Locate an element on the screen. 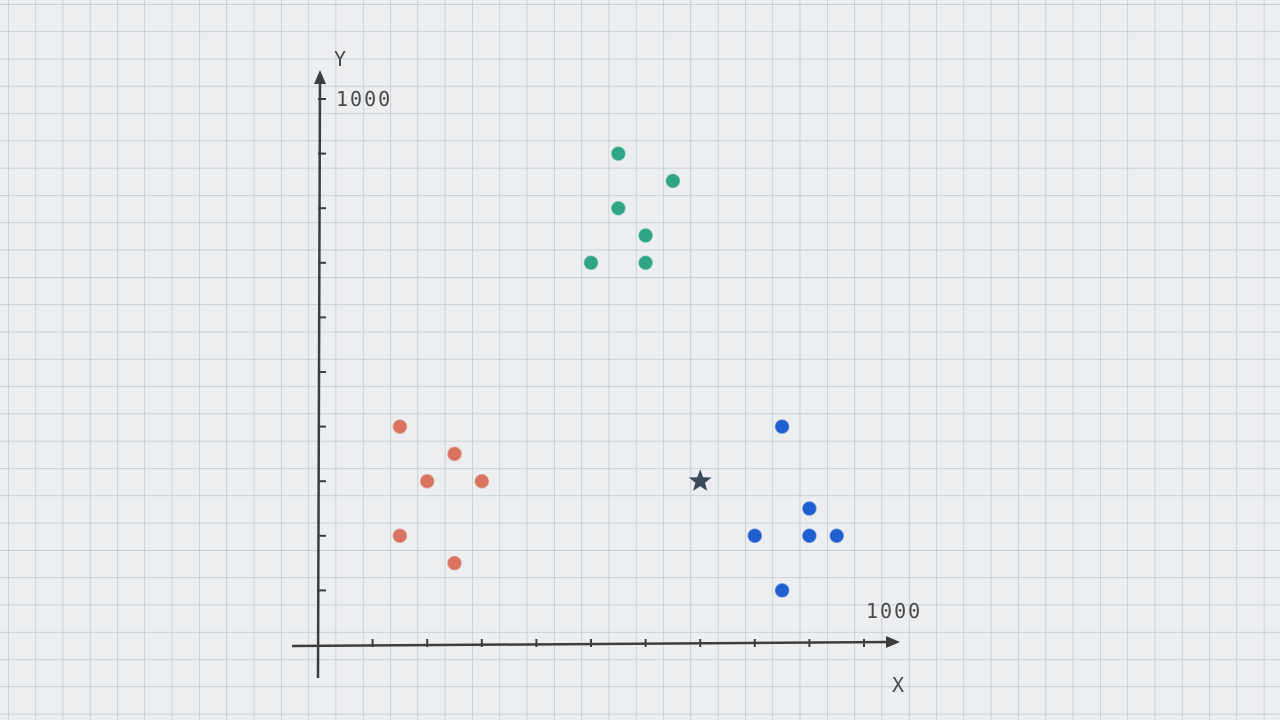 This screenshot has width=1280, height=720. y-axis-arrow is located at coordinates (320, 77).